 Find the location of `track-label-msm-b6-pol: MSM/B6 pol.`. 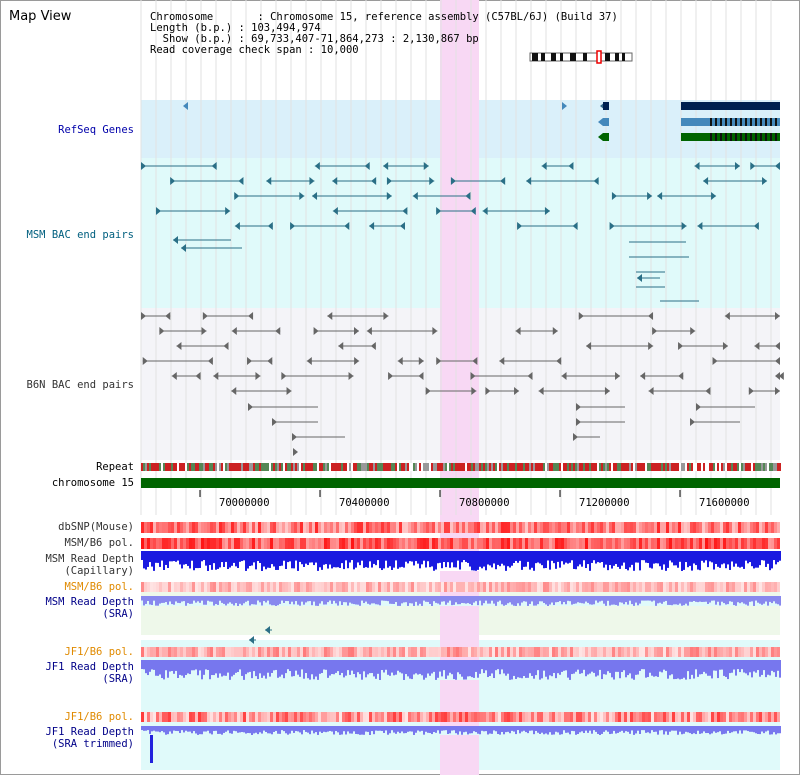

track-label-msm-b6-pol: MSM/B6 pol. is located at coordinates (99, 543).